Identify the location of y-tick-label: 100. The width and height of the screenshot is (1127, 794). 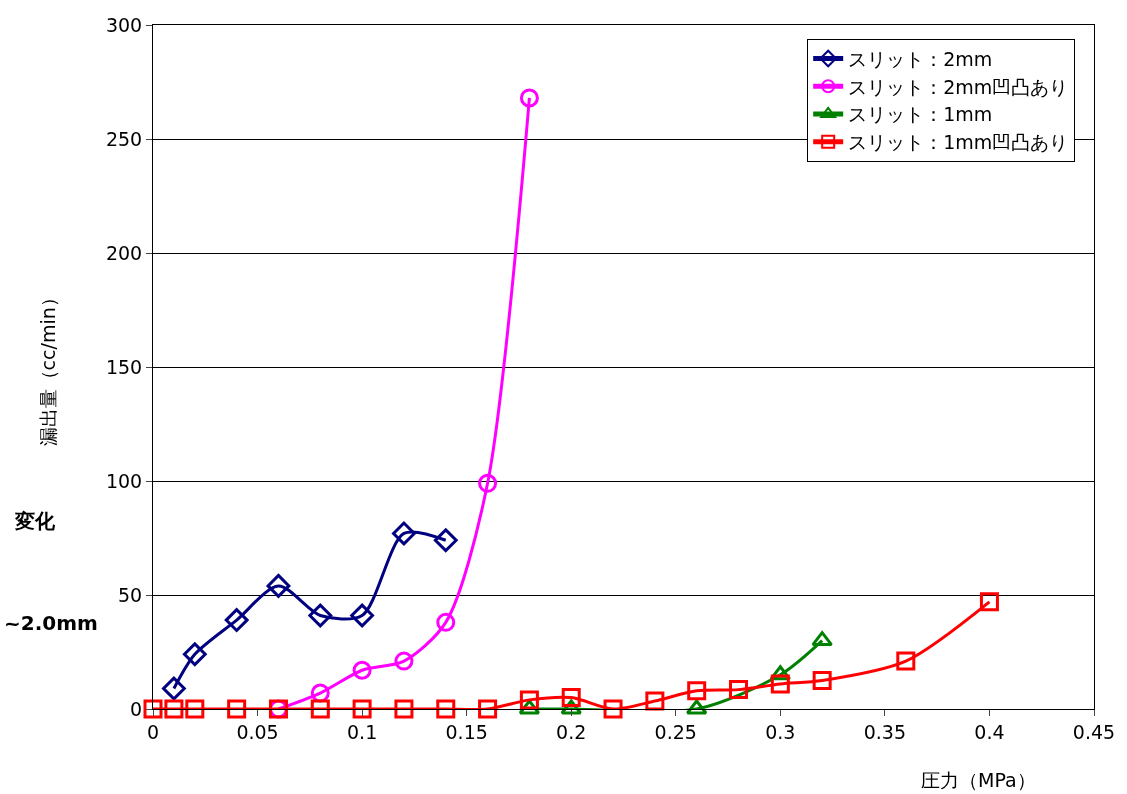
(124, 480).